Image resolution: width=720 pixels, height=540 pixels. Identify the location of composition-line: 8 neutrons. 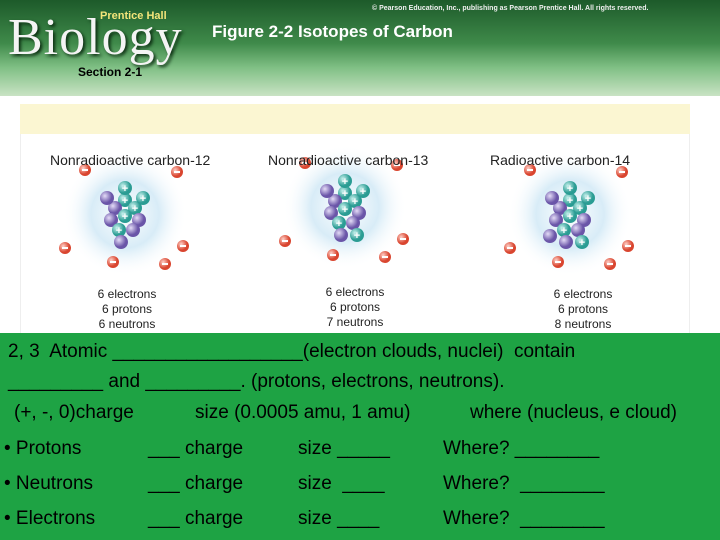
(583, 324).